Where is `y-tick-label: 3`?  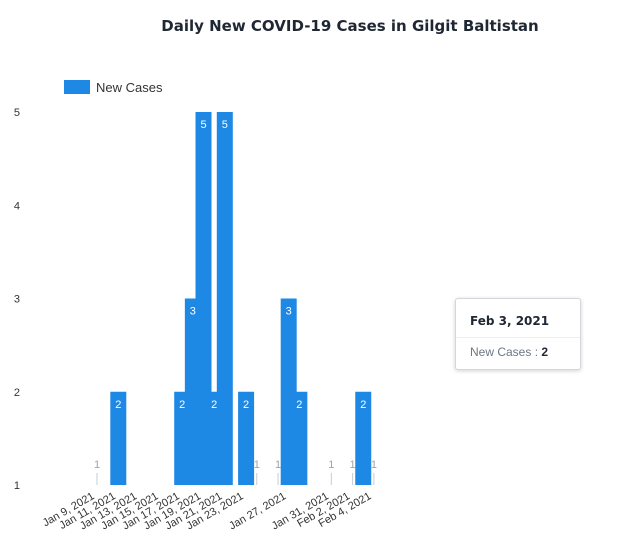
y-tick-label: 3 is located at coordinates (17, 300).